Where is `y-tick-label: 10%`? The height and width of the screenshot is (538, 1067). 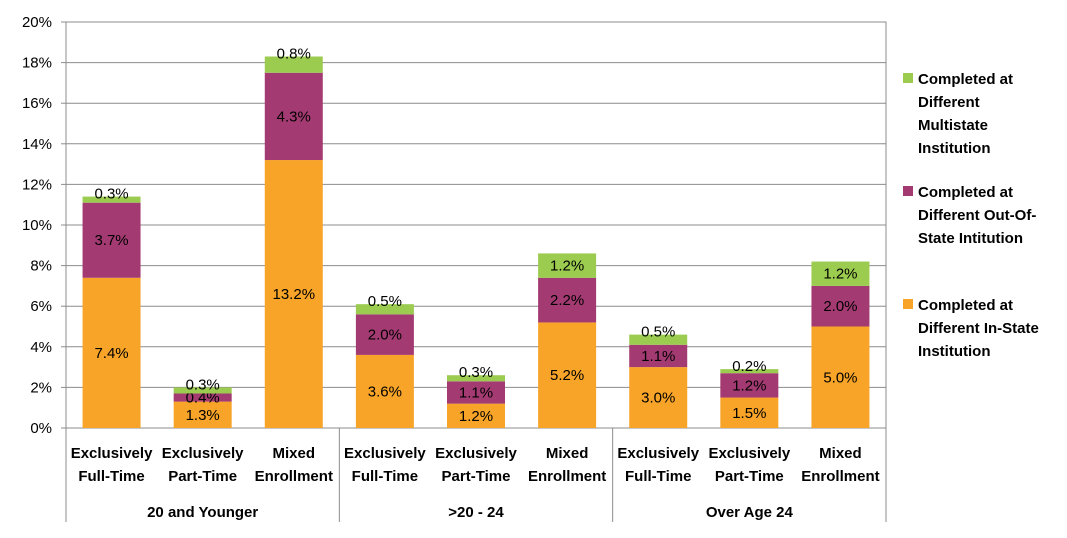 y-tick-label: 10% is located at coordinates (37, 225).